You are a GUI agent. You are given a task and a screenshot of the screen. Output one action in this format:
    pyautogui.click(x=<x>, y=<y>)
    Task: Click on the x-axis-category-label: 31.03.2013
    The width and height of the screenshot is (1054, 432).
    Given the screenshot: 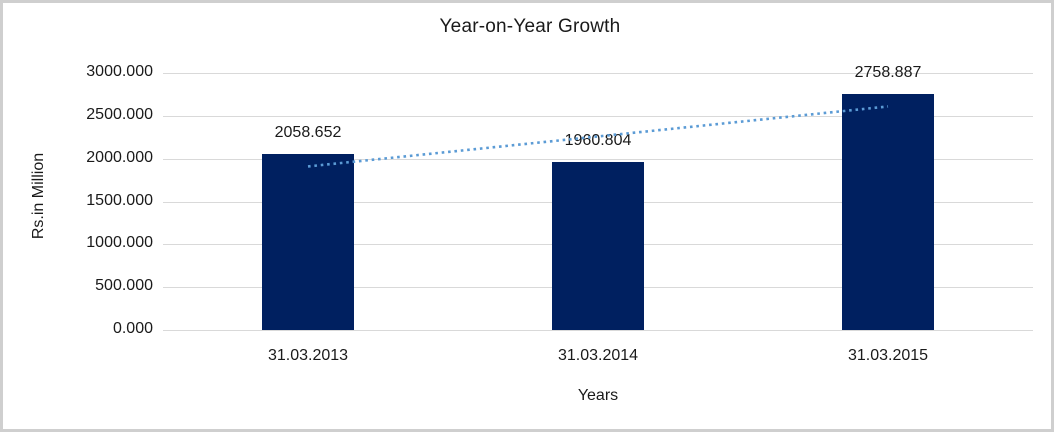 What is the action you would take?
    pyautogui.click(x=308, y=355)
    